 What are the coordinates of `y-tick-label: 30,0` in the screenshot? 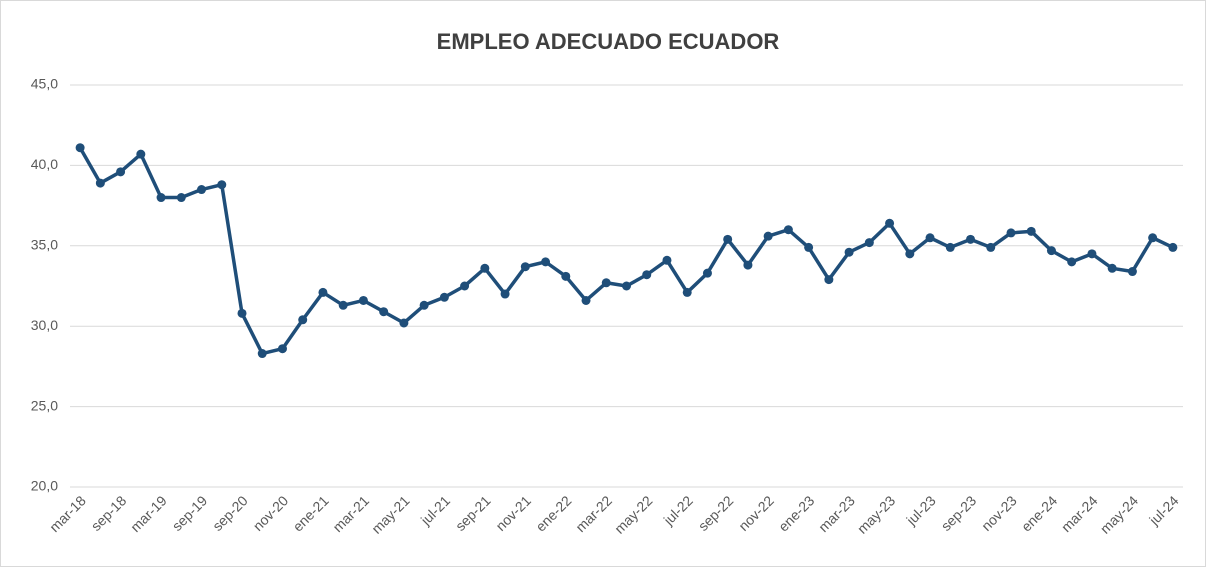 It's located at (44, 325).